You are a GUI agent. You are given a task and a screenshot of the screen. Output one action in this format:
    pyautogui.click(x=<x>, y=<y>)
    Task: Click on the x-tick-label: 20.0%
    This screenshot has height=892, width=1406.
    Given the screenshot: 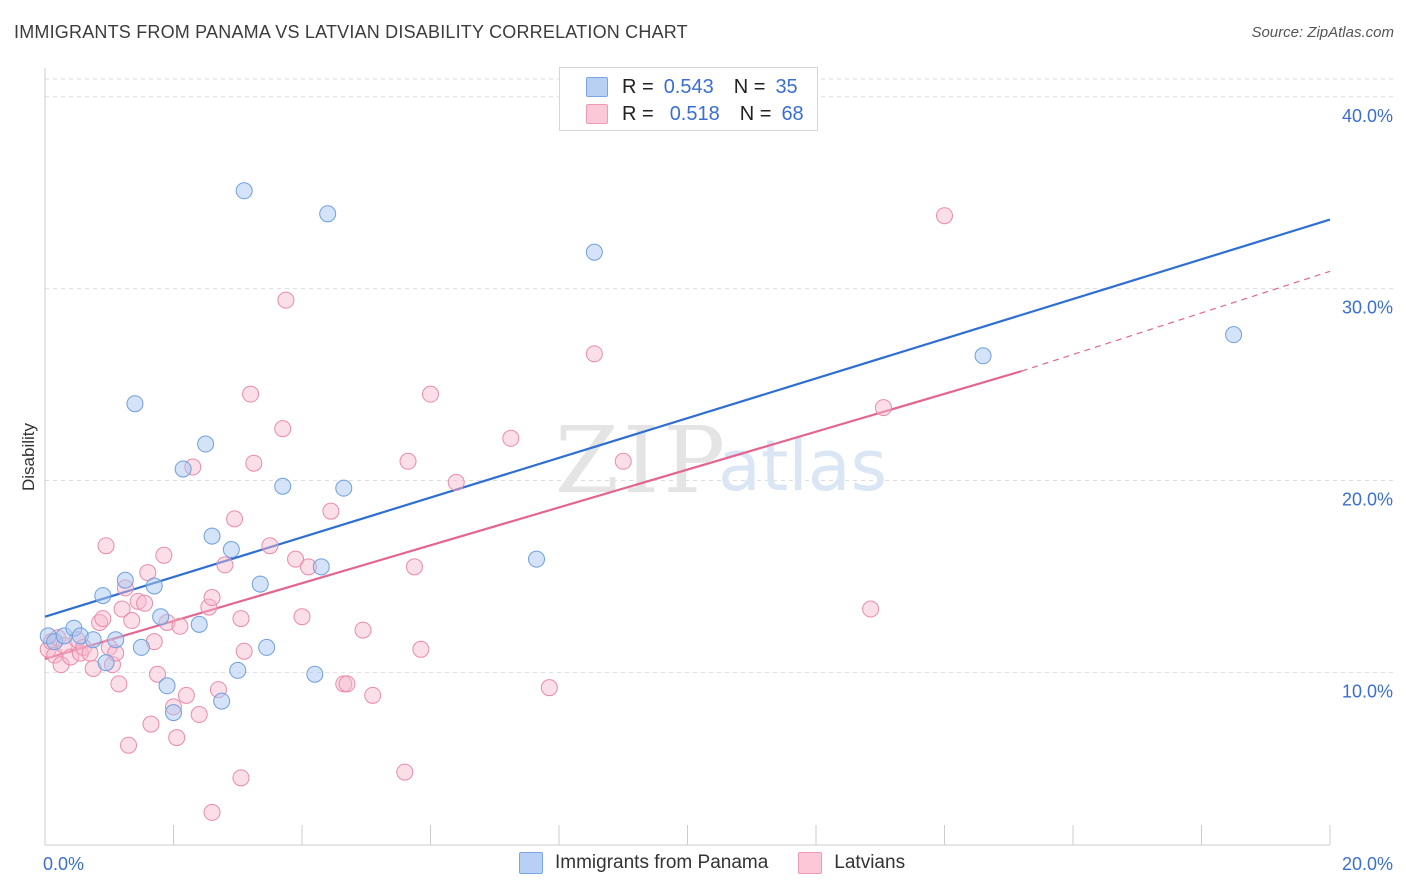 What is the action you would take?
    pyautogui.click(x=1367, y=864)
    